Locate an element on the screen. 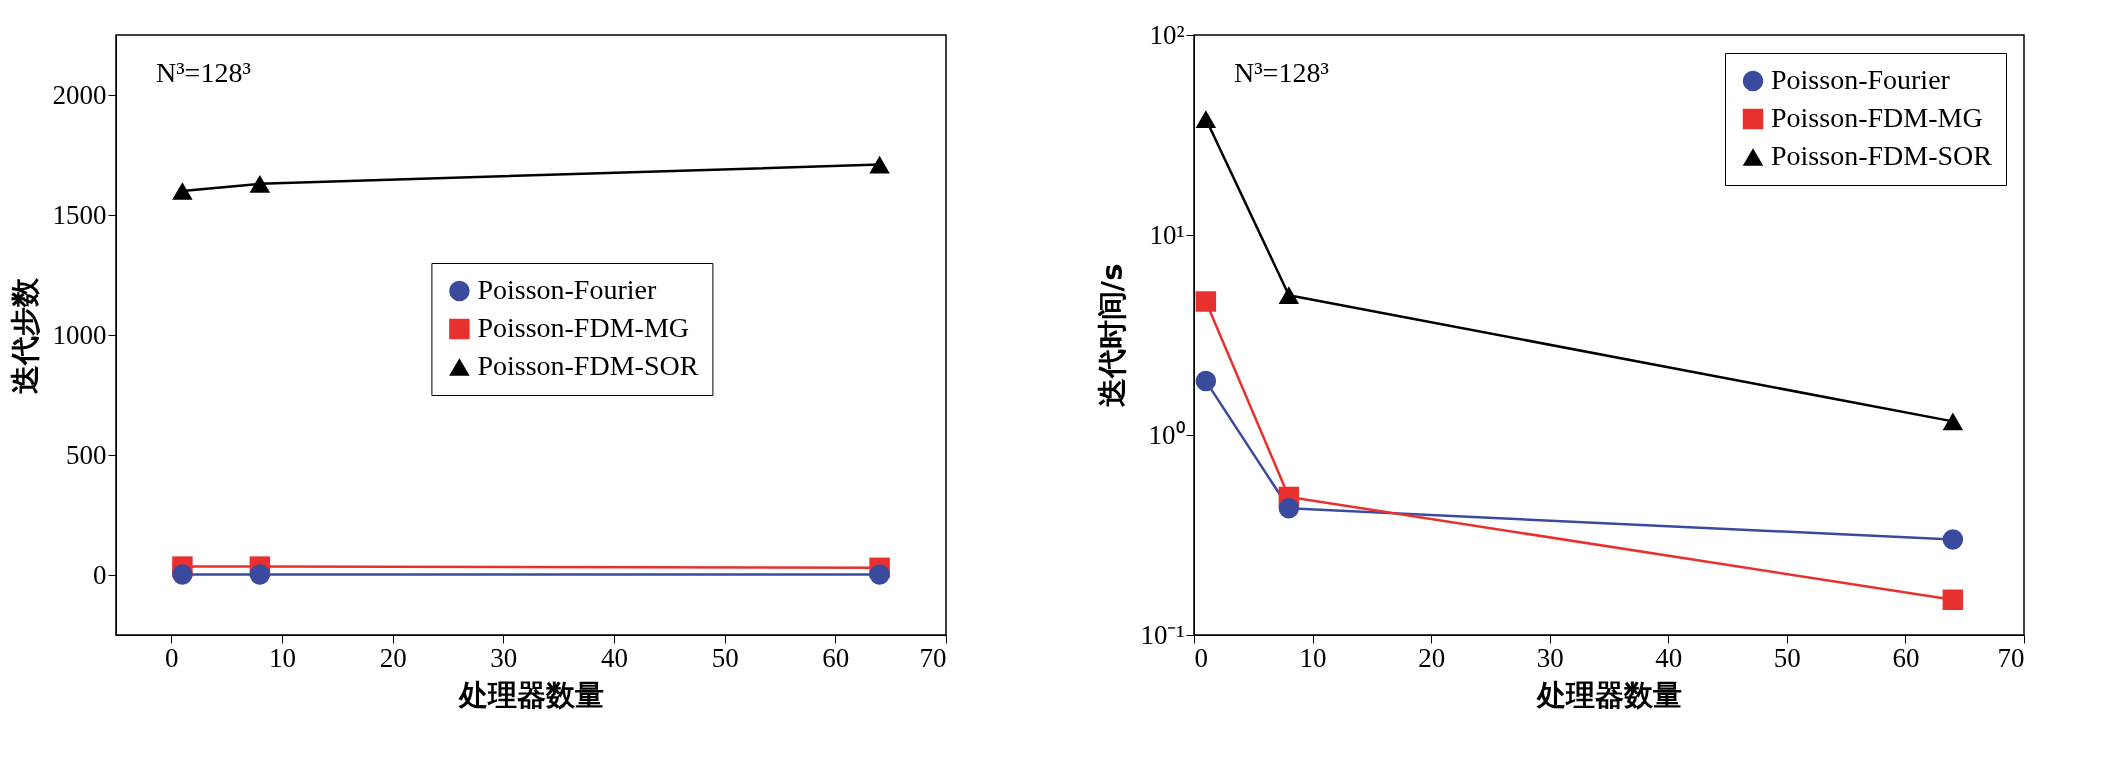  y-tick-label: 2000 is located at coordinates (79, 94).